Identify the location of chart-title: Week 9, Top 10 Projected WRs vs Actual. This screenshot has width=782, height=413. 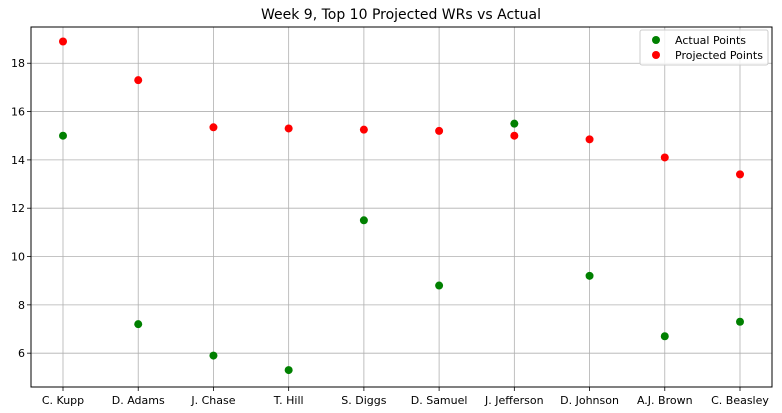
(401, 15).